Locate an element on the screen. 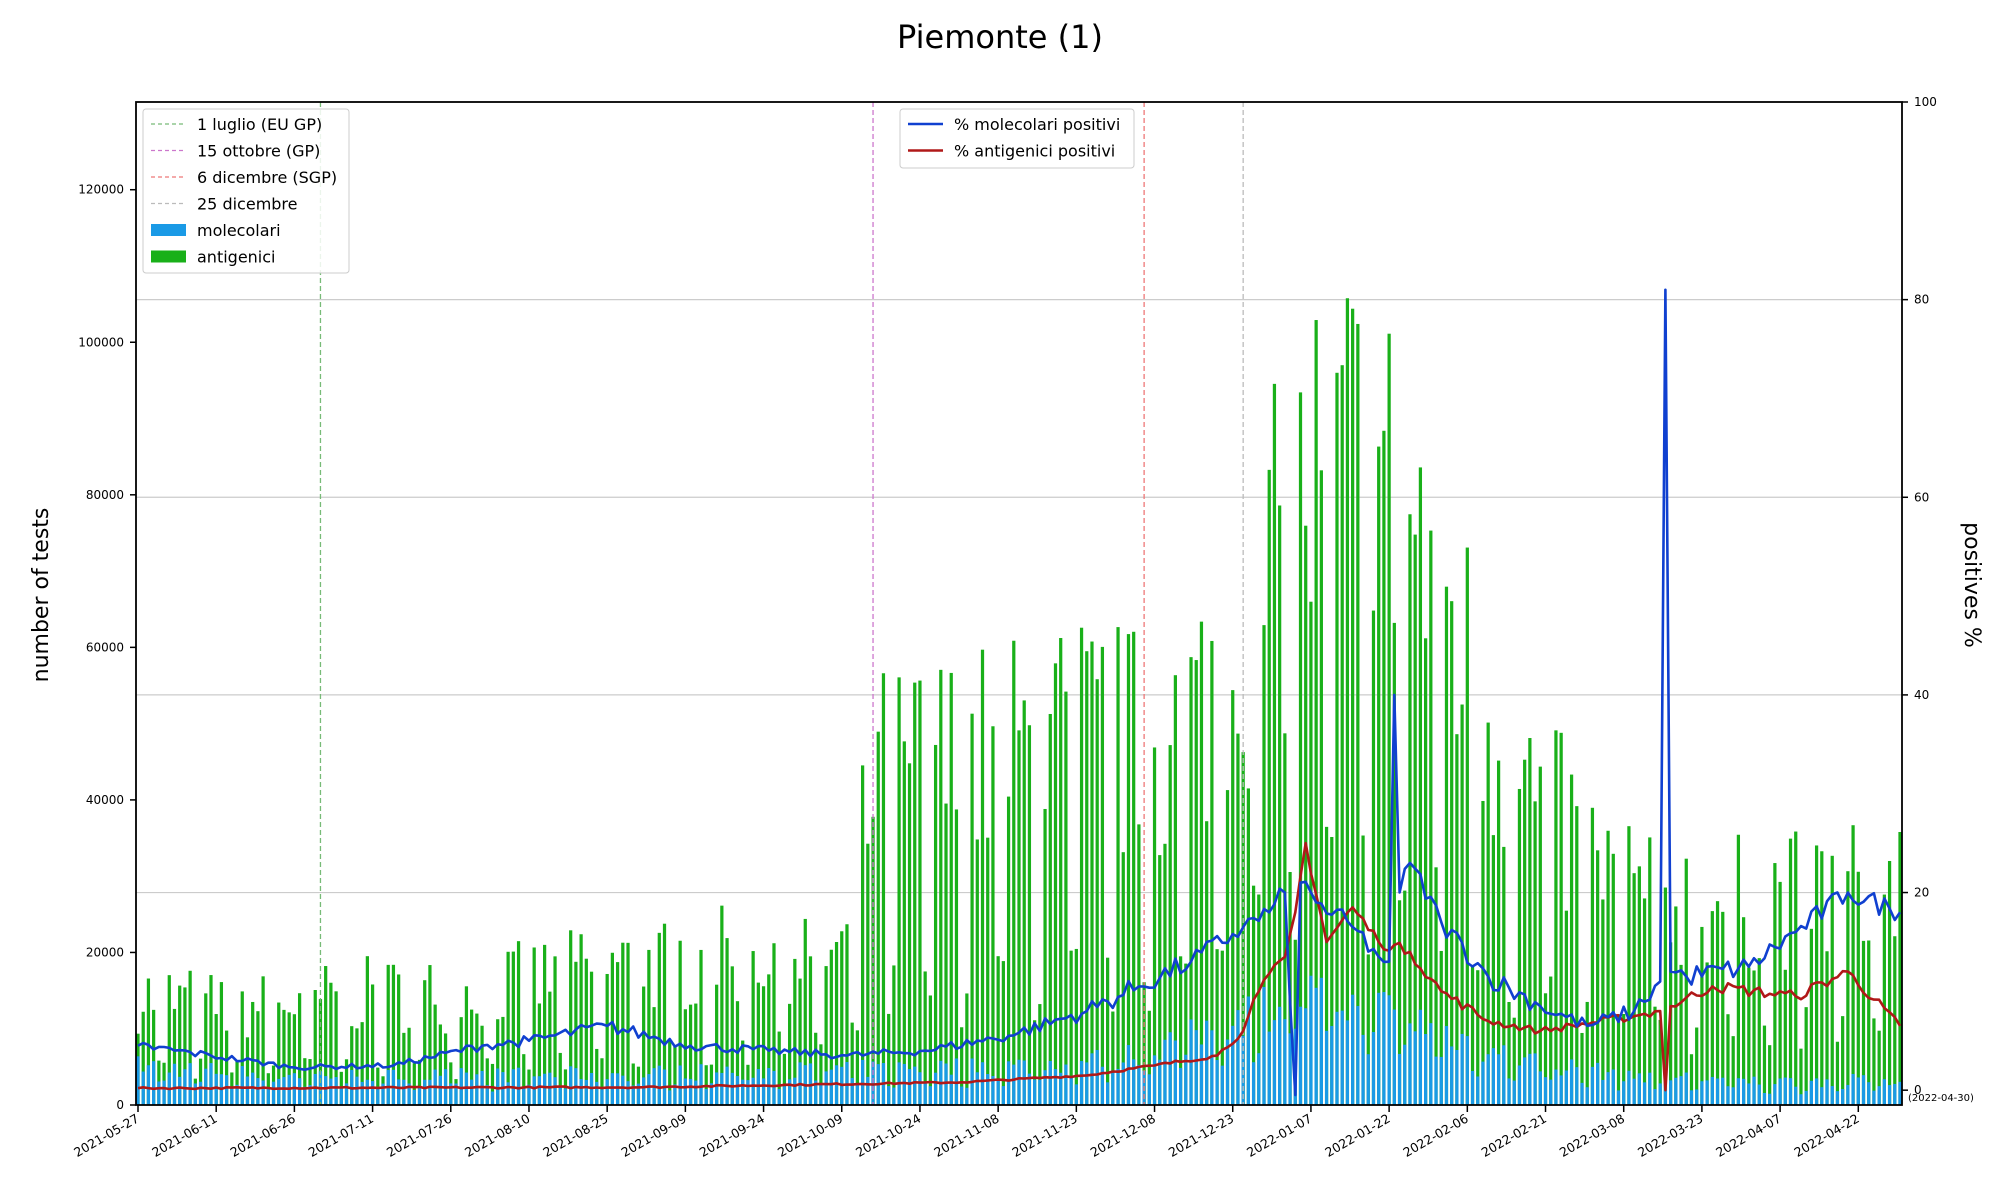 The width and height of the screenshot is (2000, 1200). x-tick-label: 2021-08-10 is located at coordinates (497, 1135).